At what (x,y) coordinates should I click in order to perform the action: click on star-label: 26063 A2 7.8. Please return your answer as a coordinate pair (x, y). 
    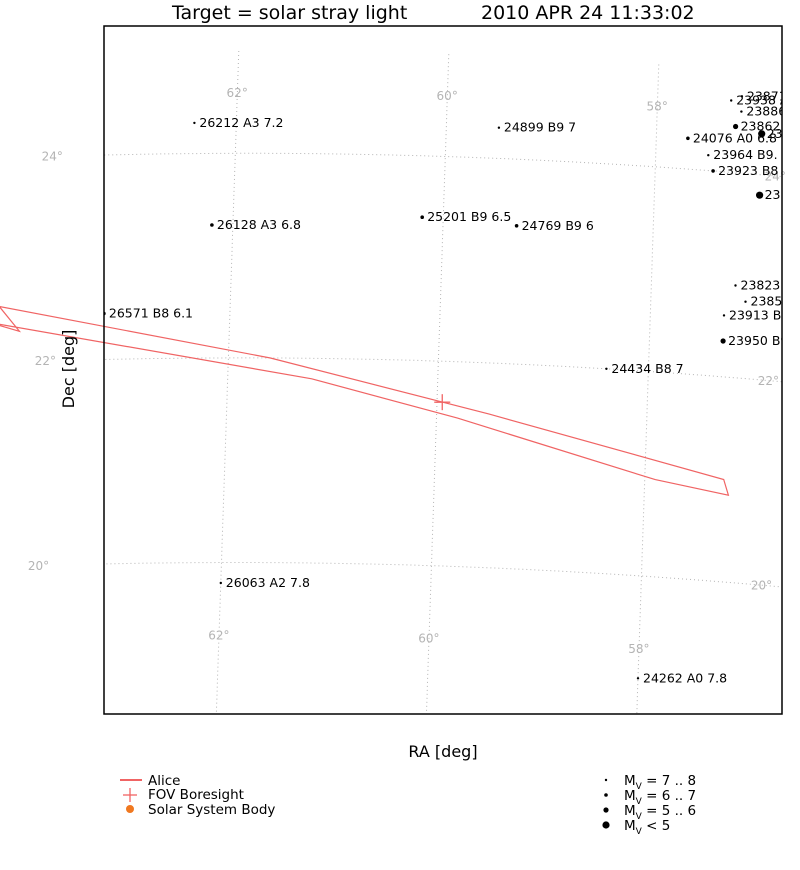
    Looking at the image, I should click on (268, 582).